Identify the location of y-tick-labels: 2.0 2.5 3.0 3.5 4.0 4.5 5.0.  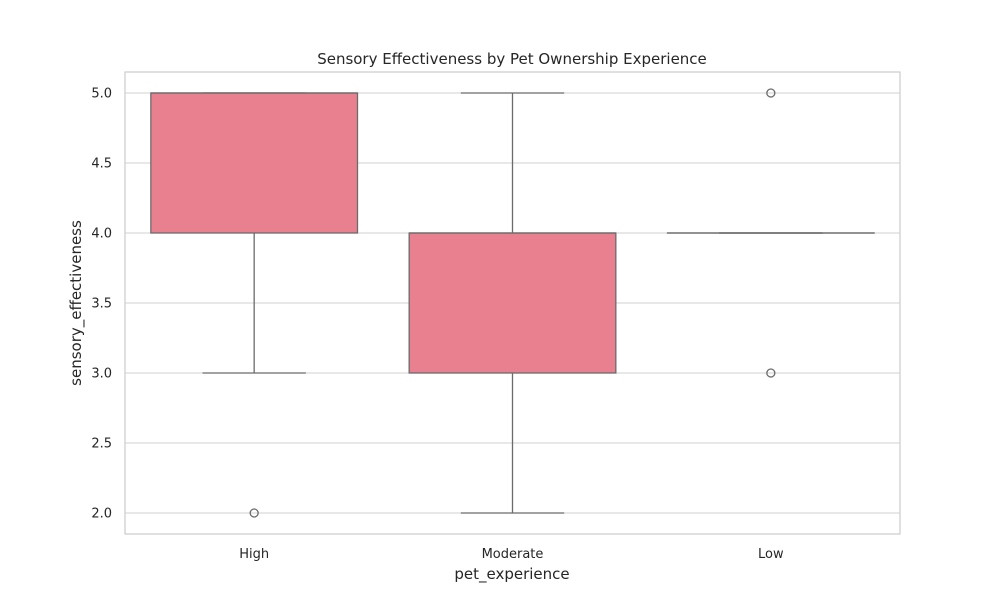
(101, 304).